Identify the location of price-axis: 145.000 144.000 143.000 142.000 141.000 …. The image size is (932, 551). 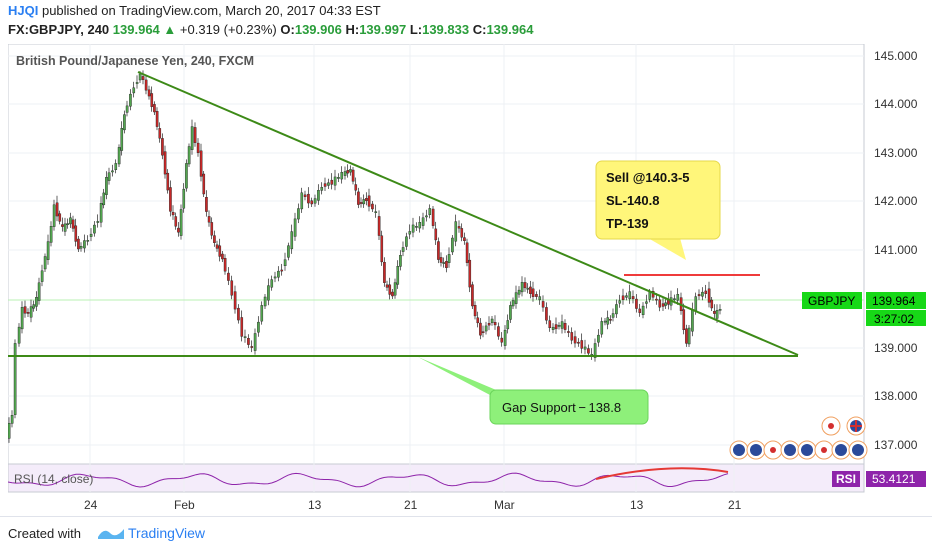
(896, 250).